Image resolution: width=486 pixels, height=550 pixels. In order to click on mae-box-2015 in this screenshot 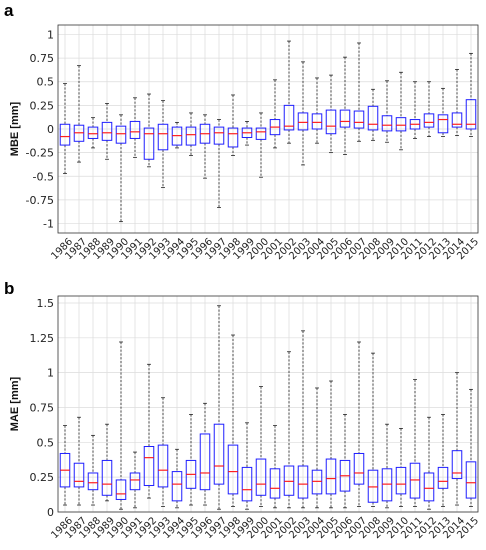, I will do `click(471, 447)`.